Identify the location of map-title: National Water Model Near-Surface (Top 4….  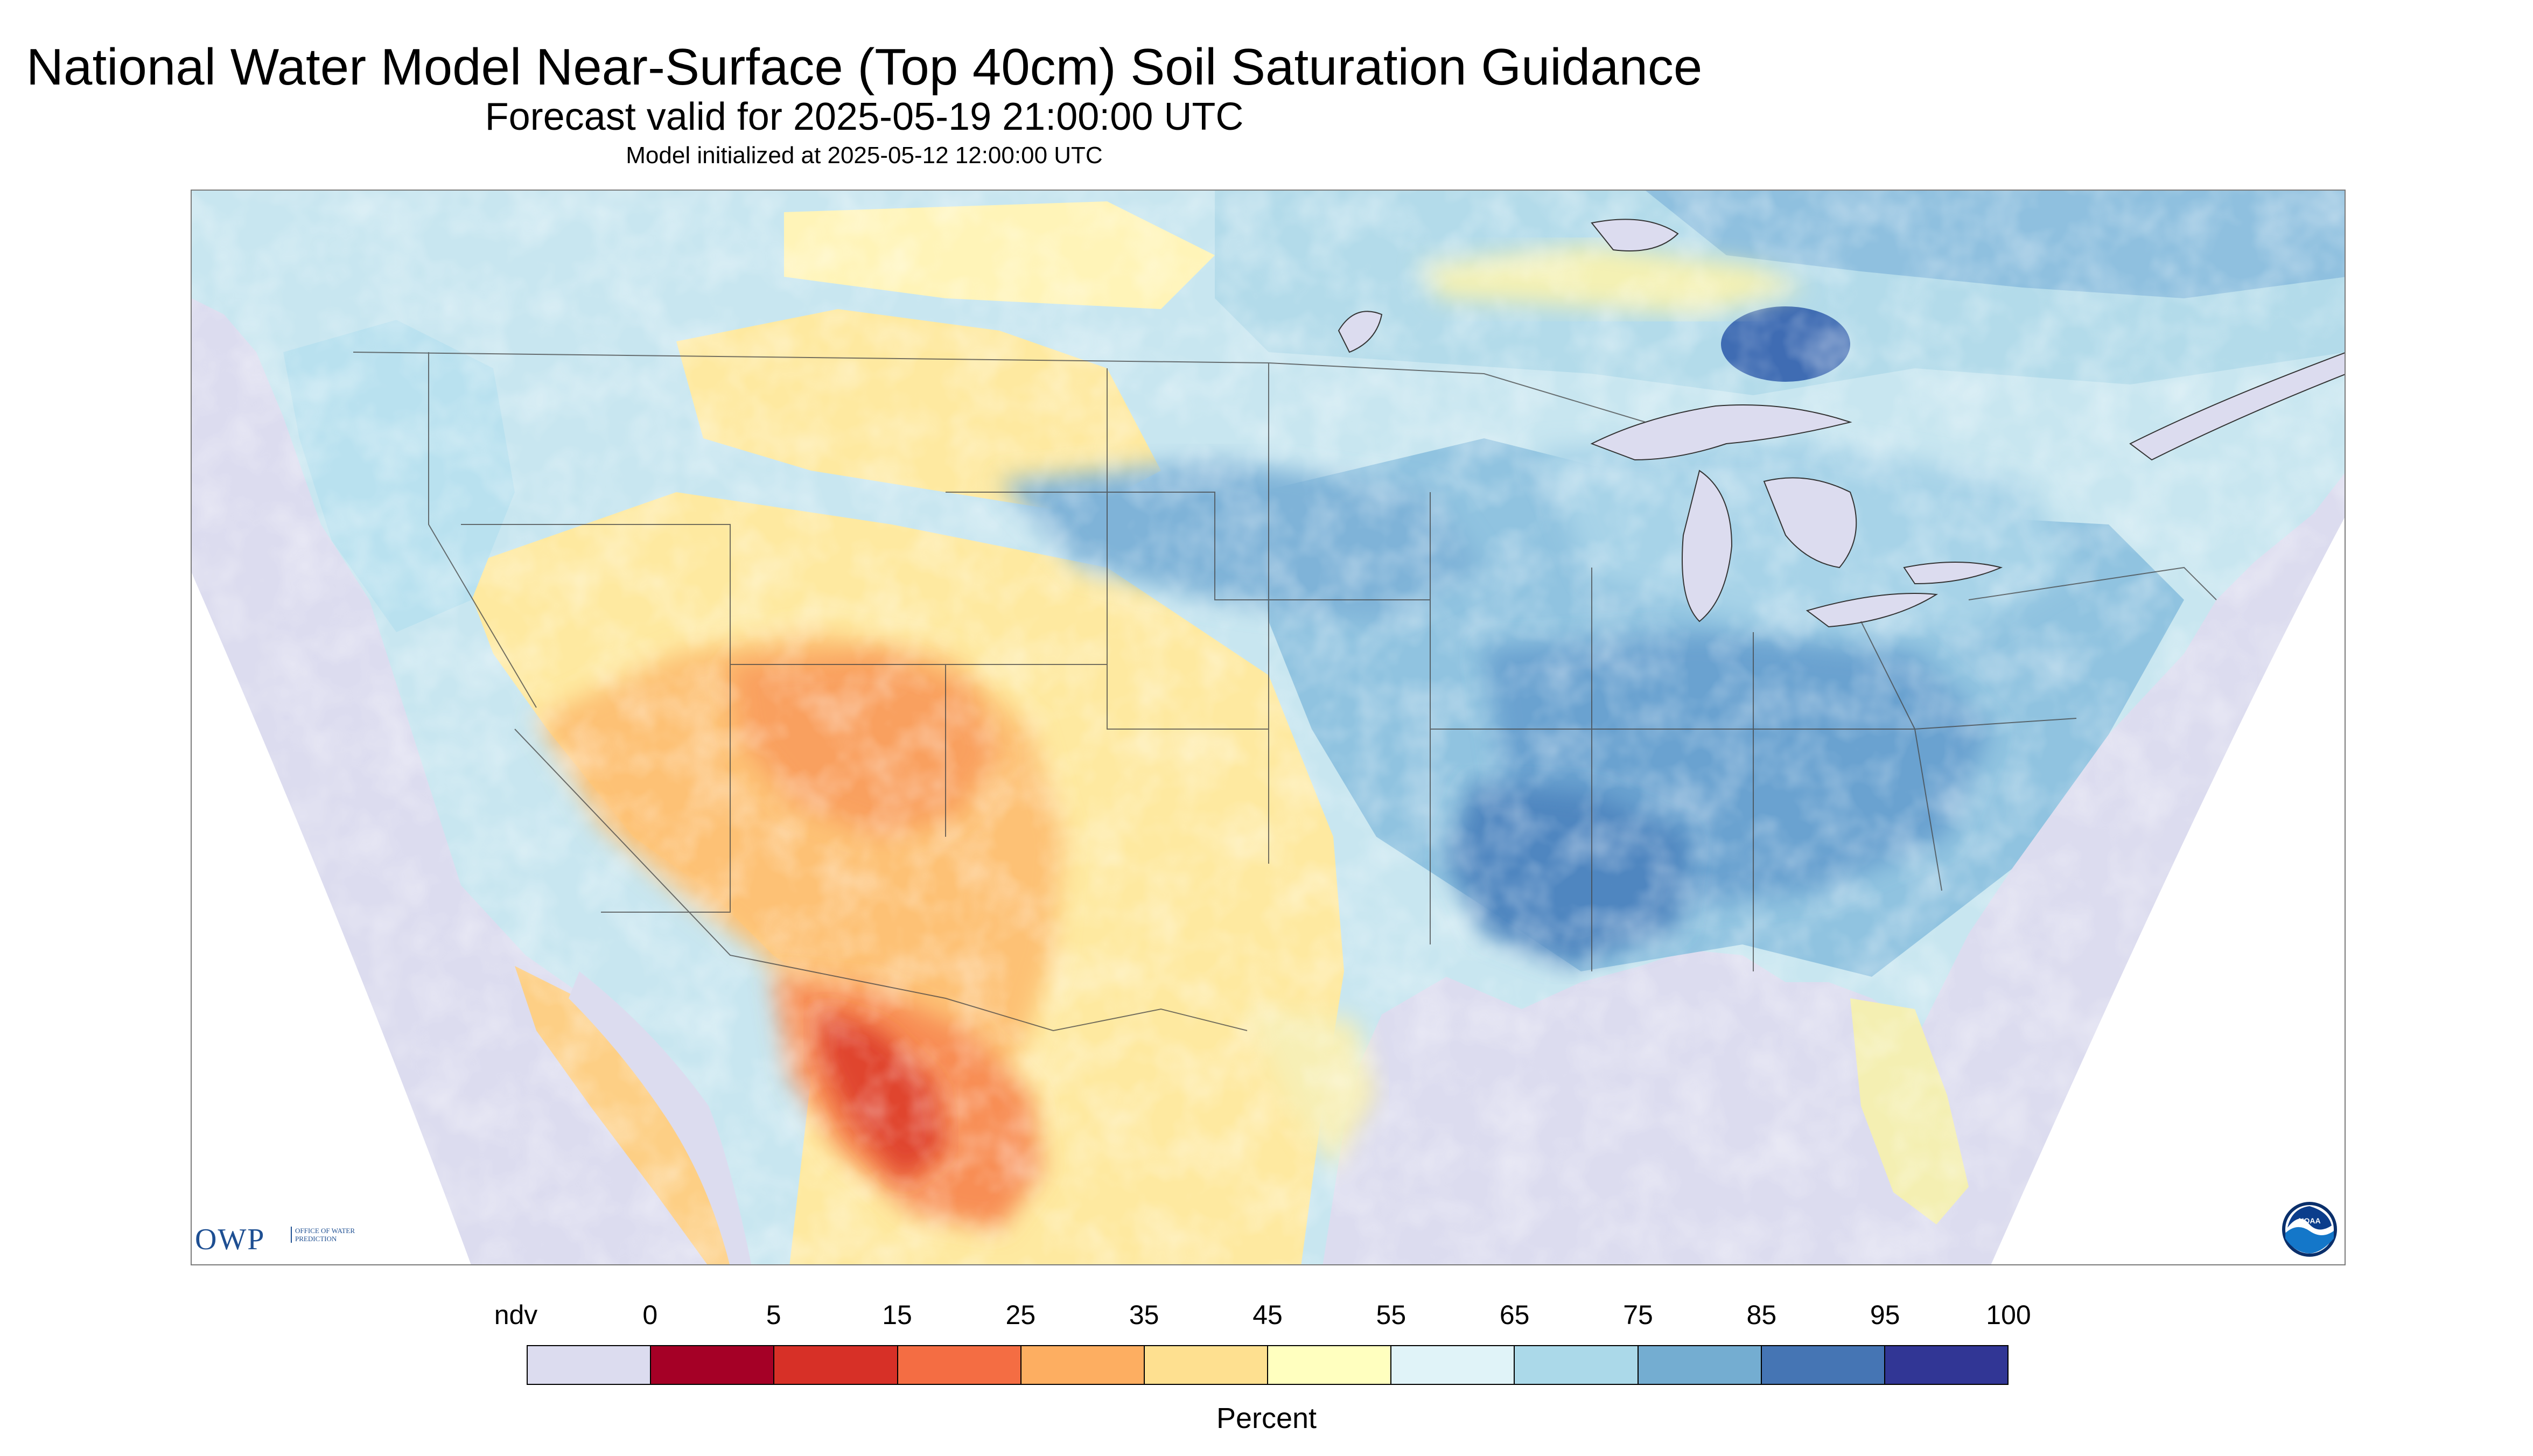
(865, 67).